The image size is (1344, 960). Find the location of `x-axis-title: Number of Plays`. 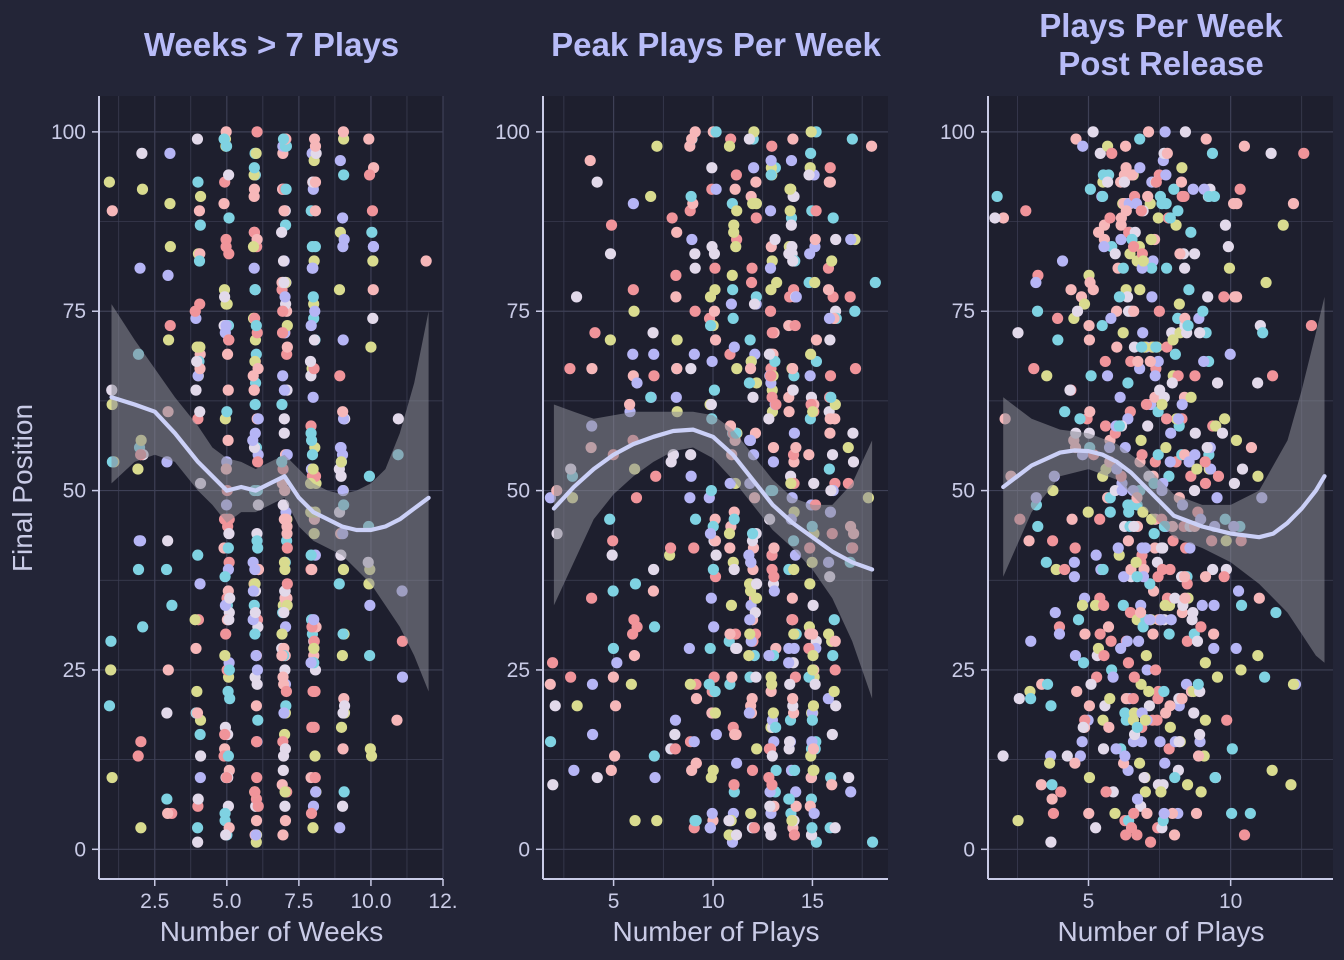

x-axis-title: Number of Plays is located at coordinates (1161, 931).